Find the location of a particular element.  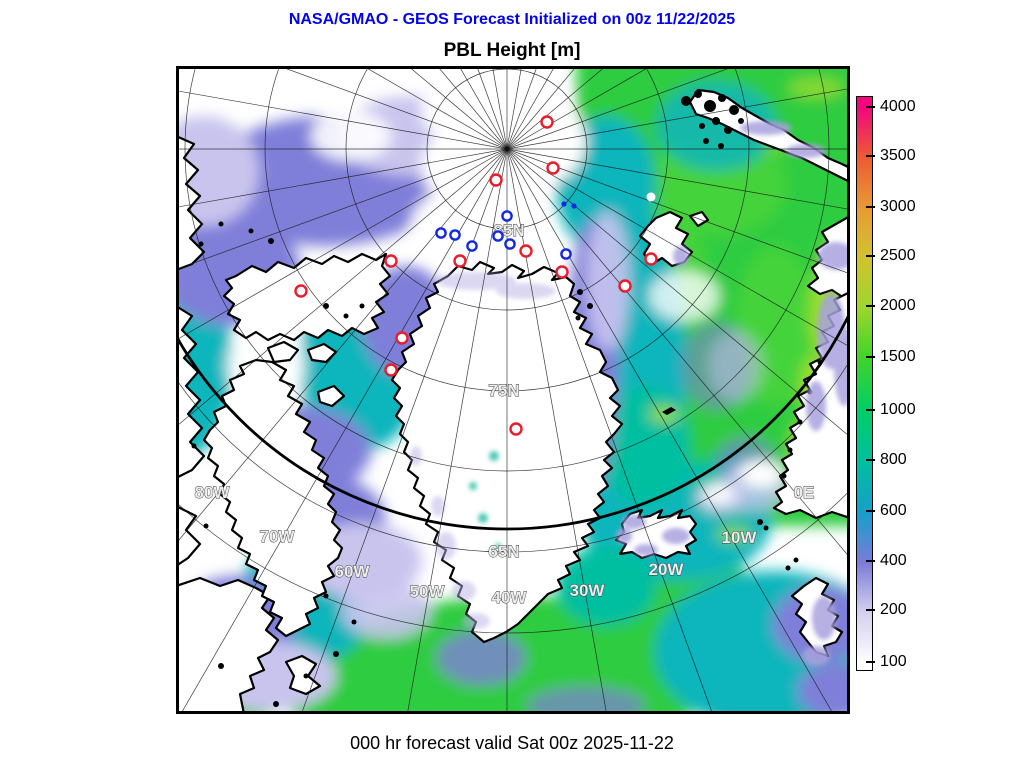

colorbar-tick: 2500 is located at coordinates (891, 256).